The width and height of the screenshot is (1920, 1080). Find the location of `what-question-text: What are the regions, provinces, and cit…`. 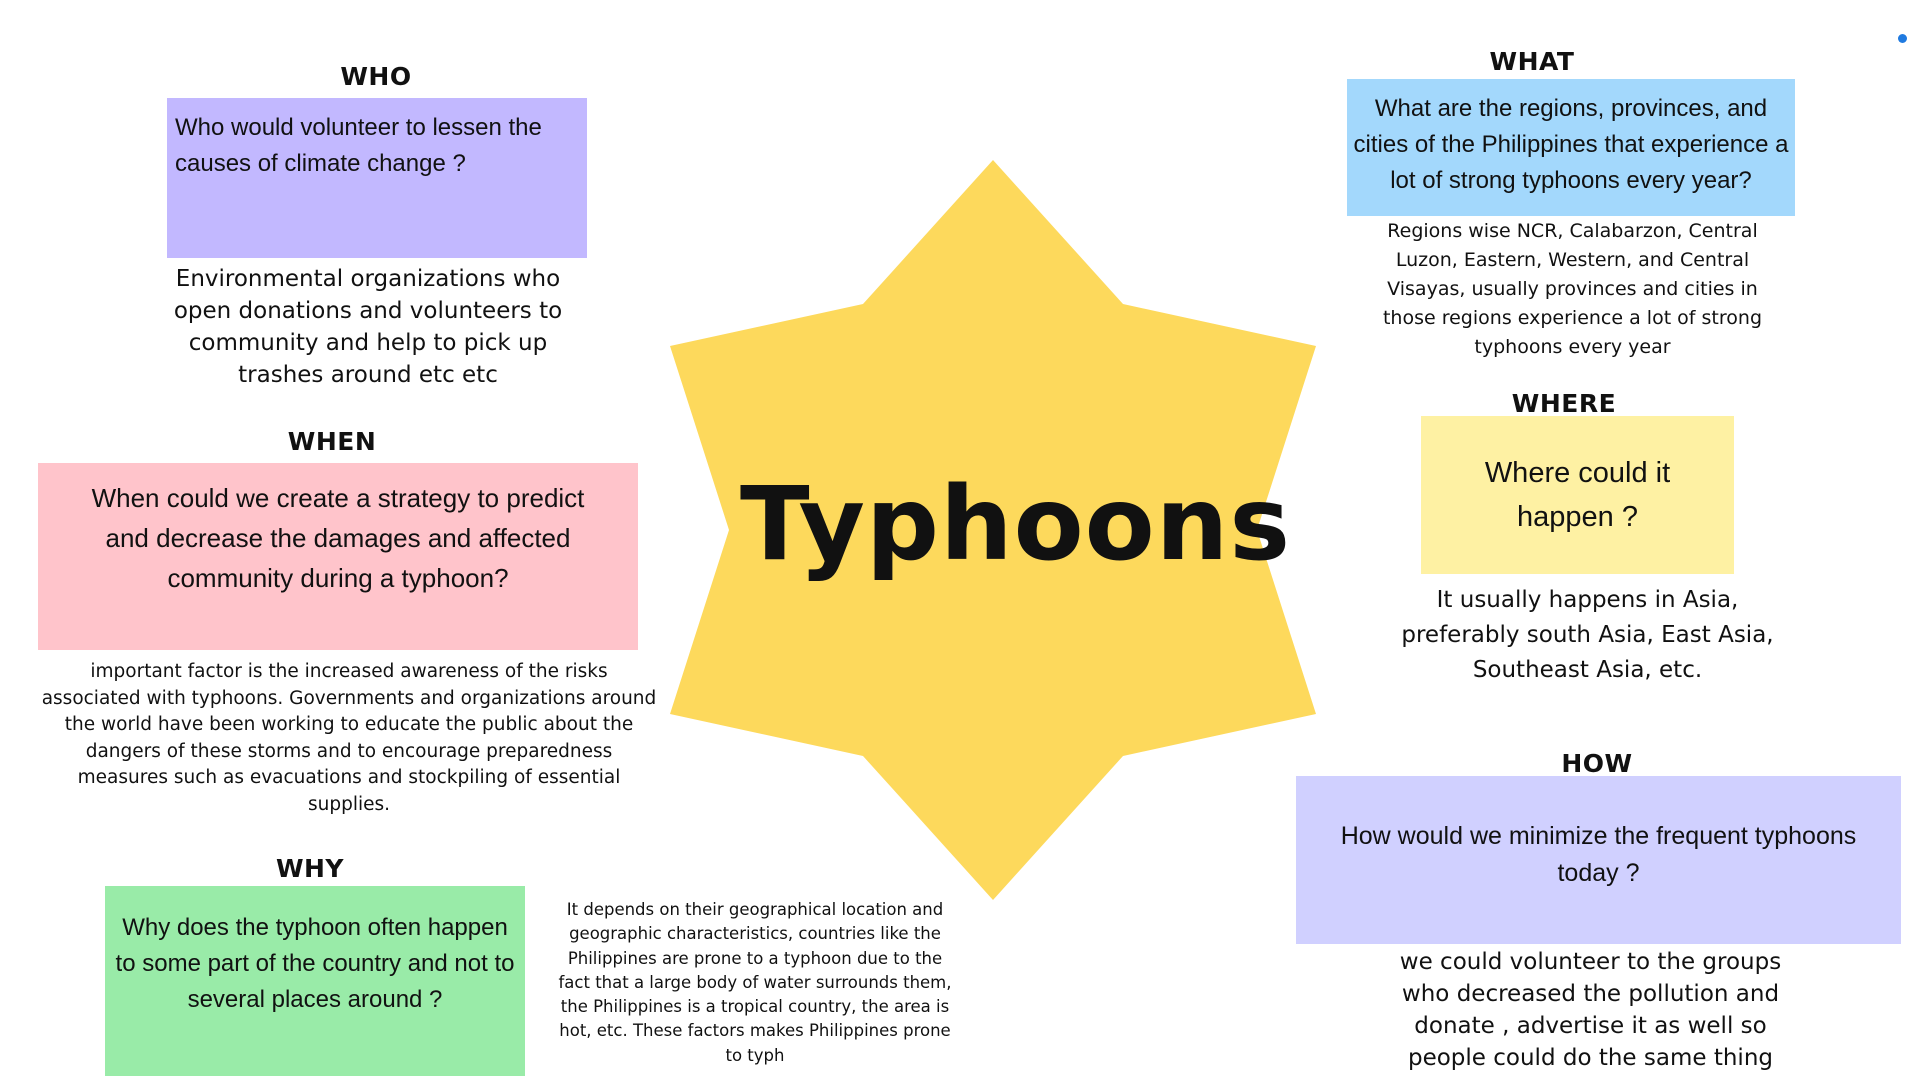

what-question-text: What are the regions, provinces, and cit… is located at coordinates (1571, 144).